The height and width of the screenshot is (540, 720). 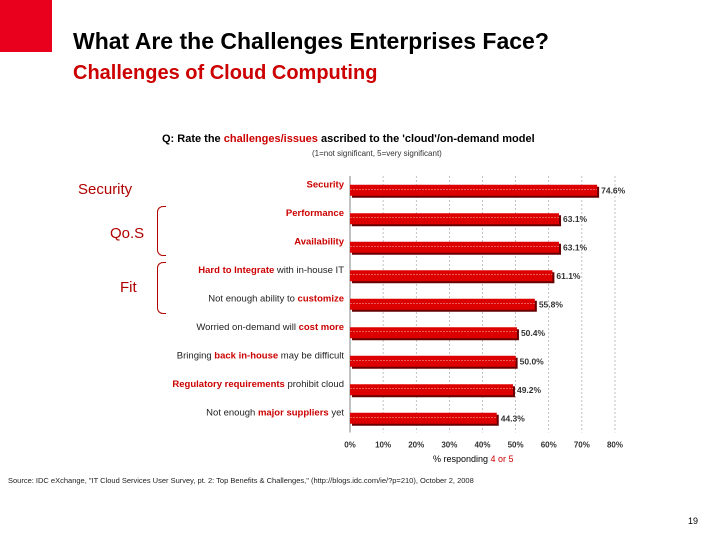 What do you see at coordinates (275, 412) in the screenshot?
I see `category-label: Not enough major suppliers yet` at bounding box center [275, 412].